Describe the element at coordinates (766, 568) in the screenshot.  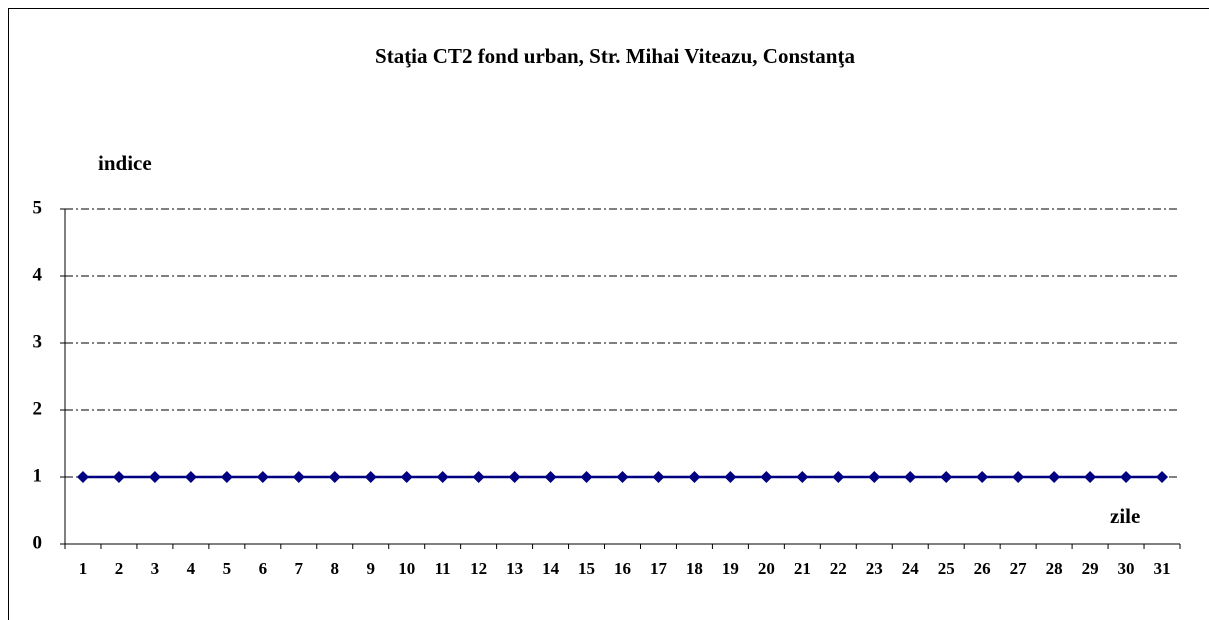
I see `x-tick-label: 20` at that location.